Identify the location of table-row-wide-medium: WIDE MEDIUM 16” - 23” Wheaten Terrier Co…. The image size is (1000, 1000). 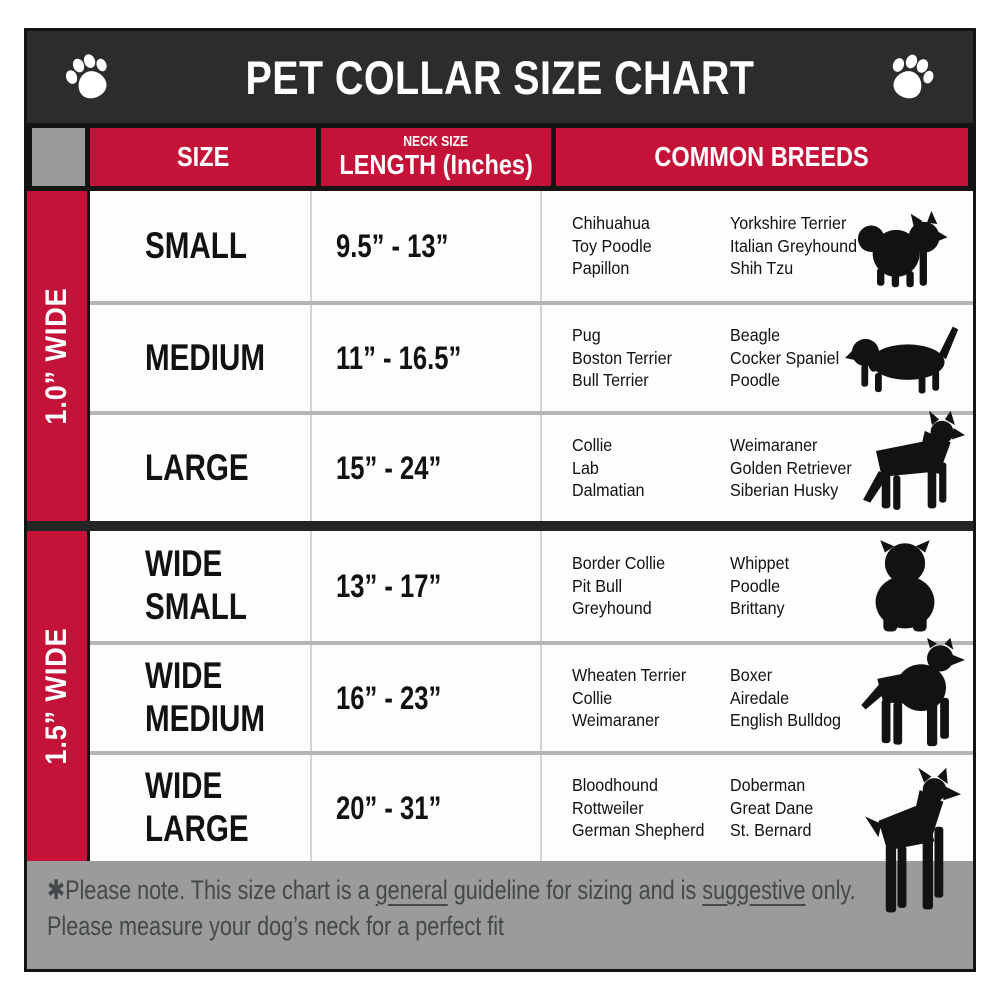
(531, 694).